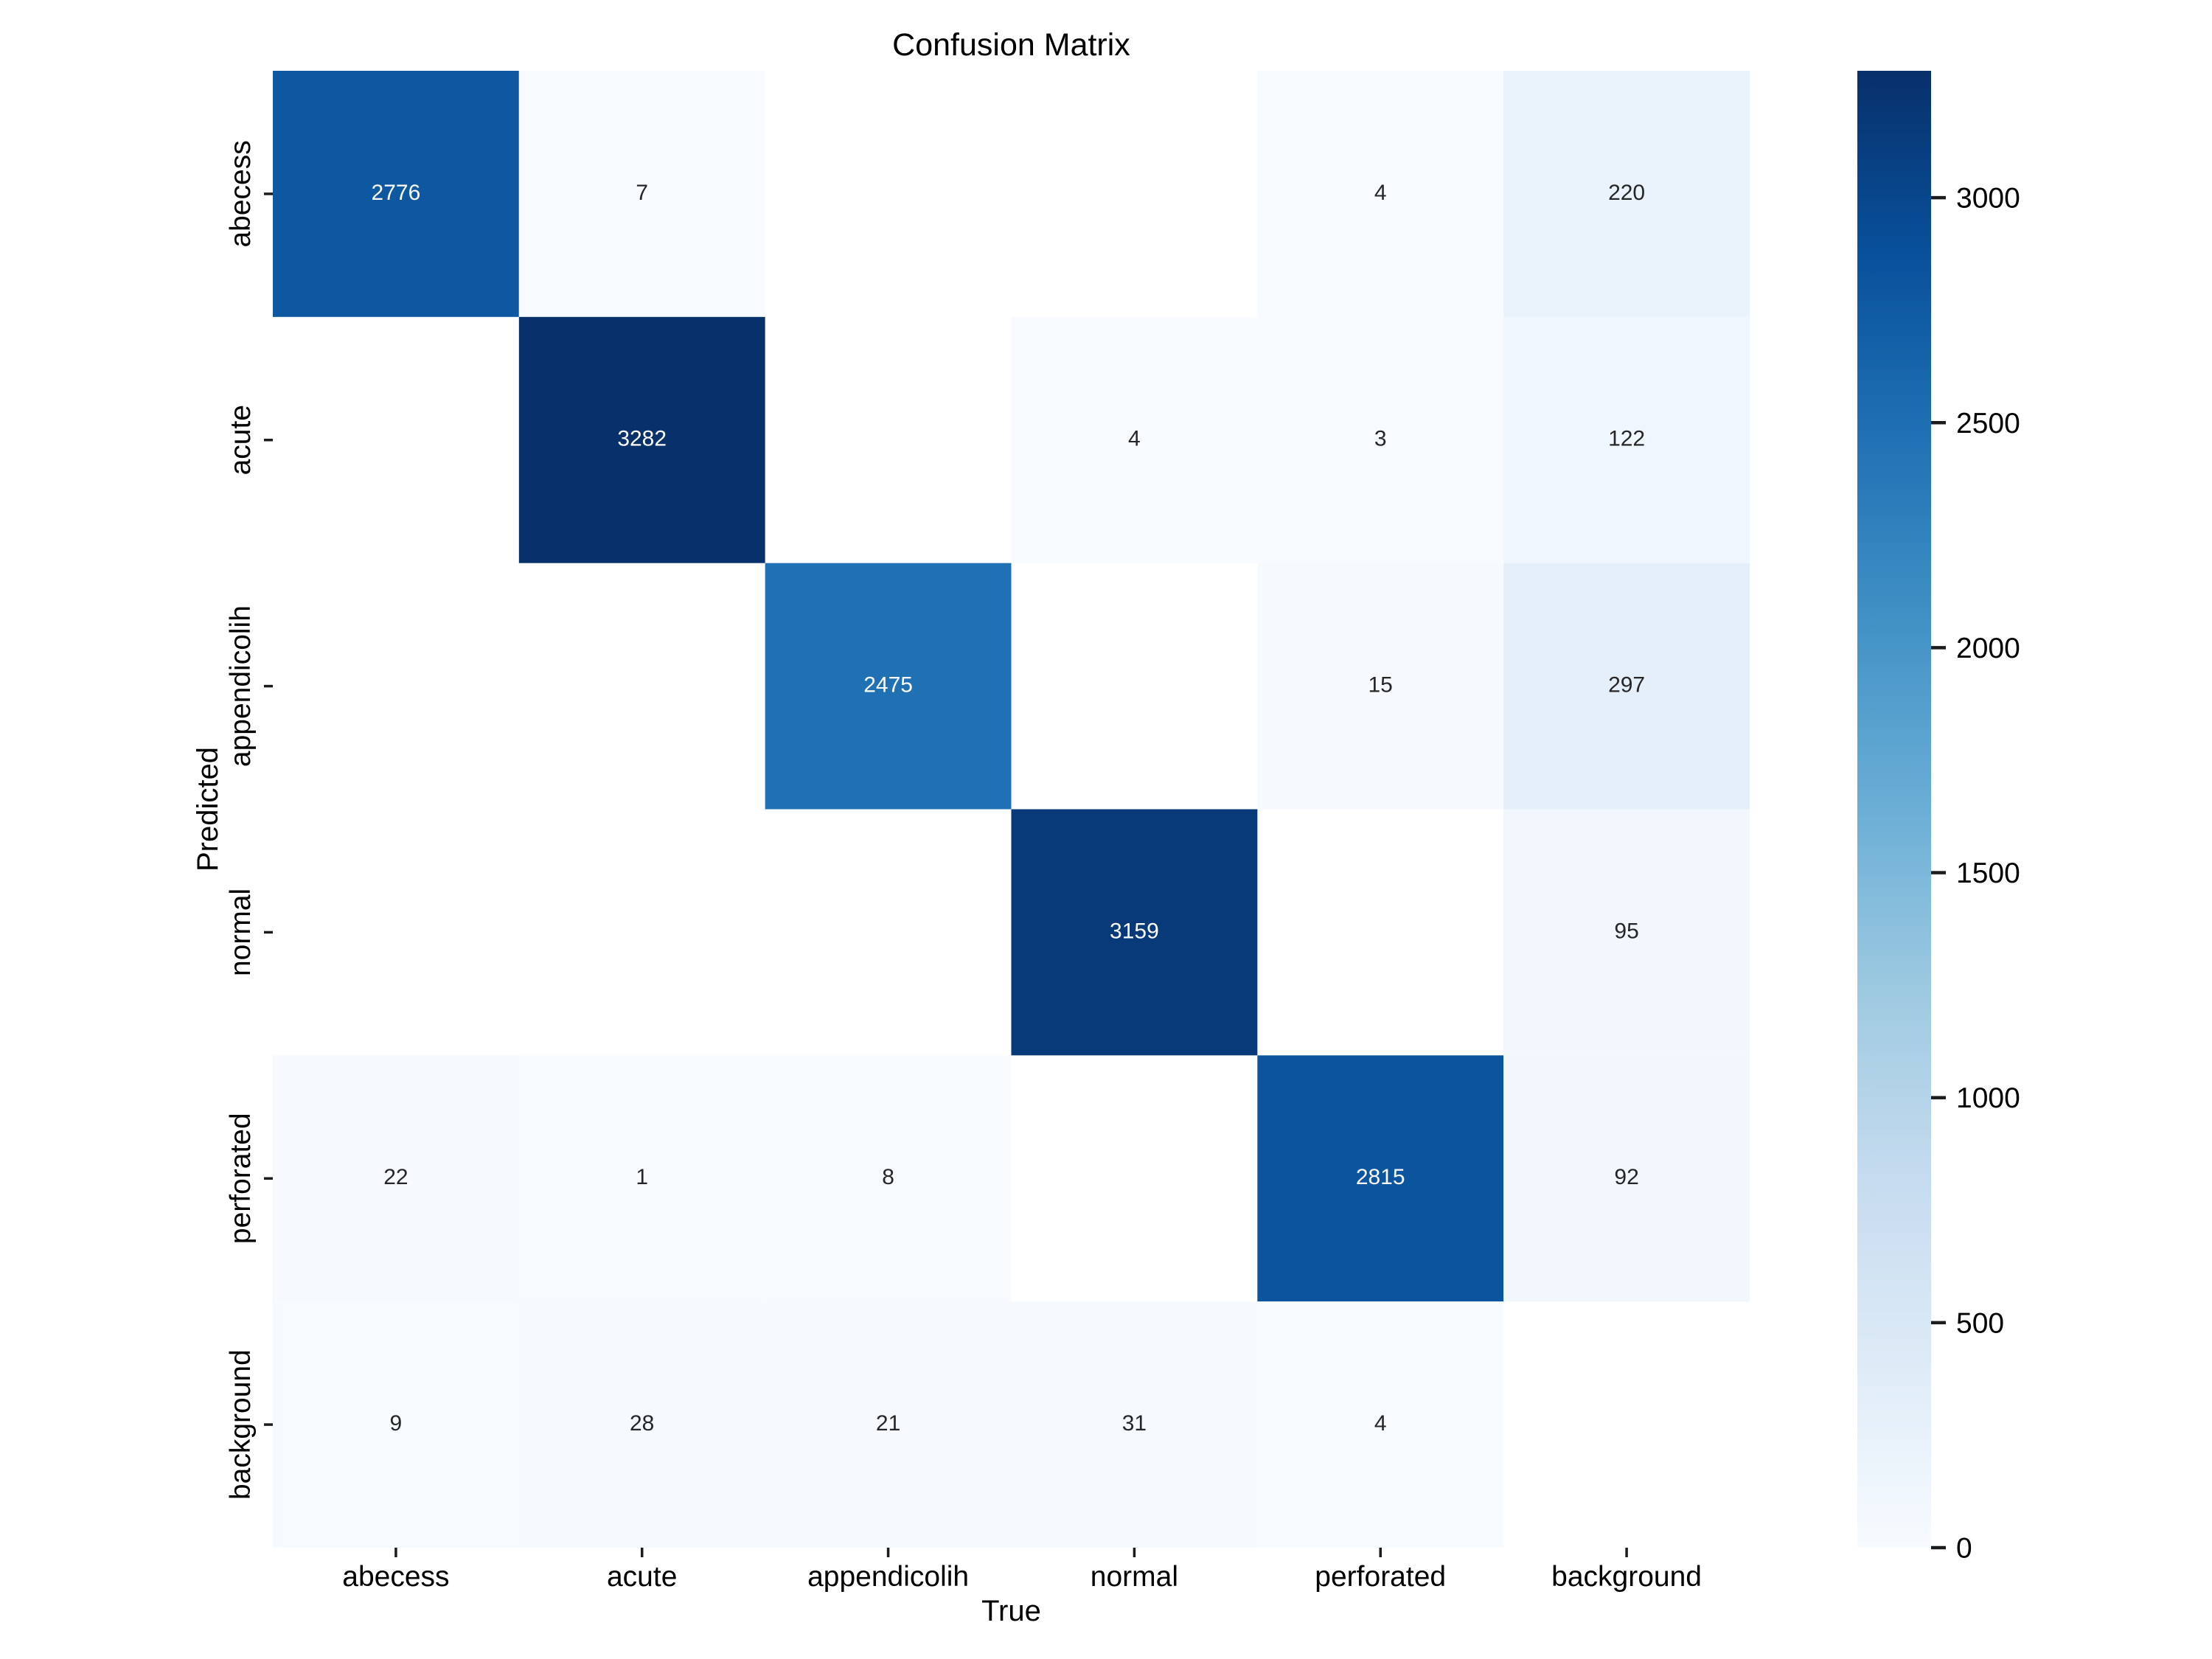 This screenshot has height=1659, width=2212. Describe the element at coordinates (888, 1177) in the screenshot. I see `svg-text: 8` at that location.